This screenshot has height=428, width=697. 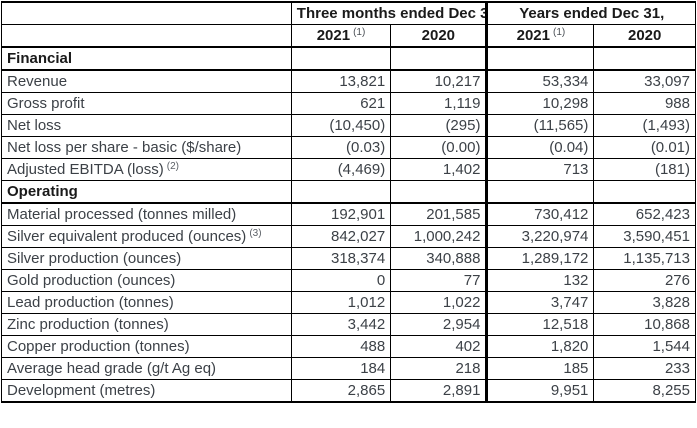 What do you see at coordinates (644, 368) in the screenshot?
I see `value-cell: 233` at bounding box center [644, 368].